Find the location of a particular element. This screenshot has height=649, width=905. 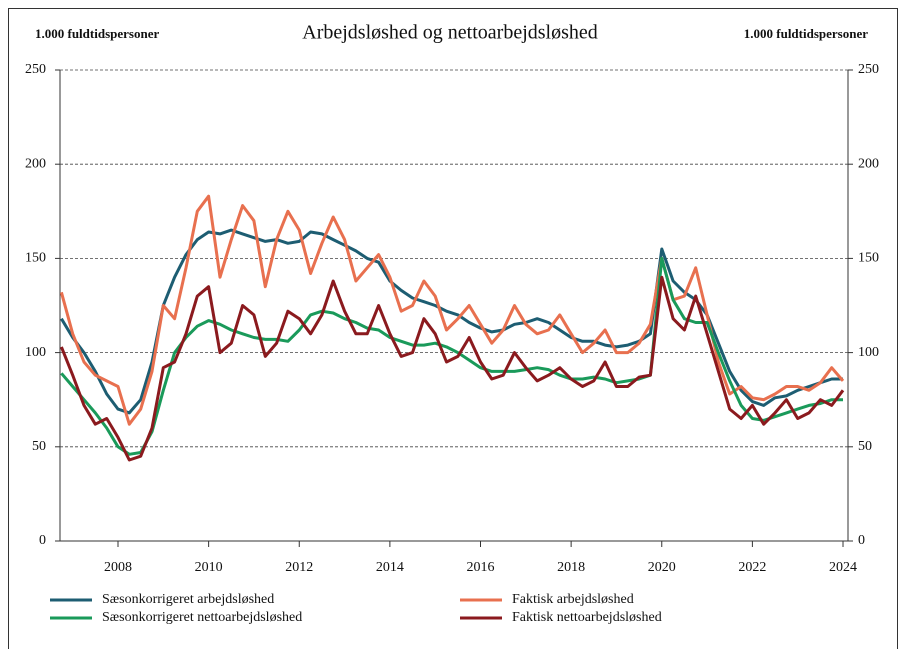

y2-axis-label: 1.000 fuldtidspersoner is located at coordinates (806, 33).